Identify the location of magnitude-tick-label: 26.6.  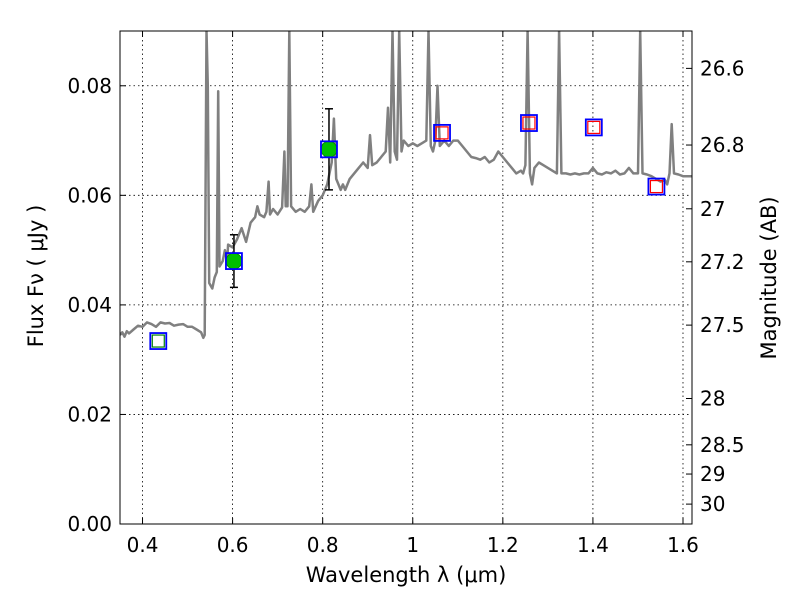
(722, 68).